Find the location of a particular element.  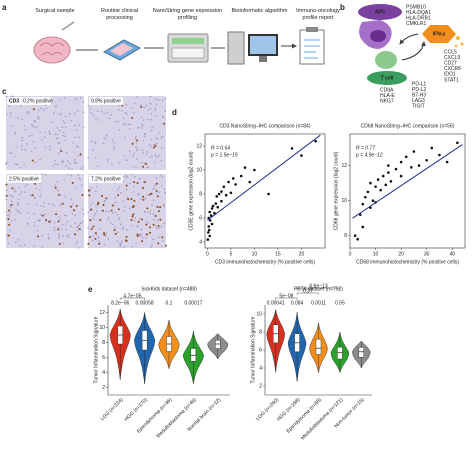

gene-label: CCL5 is located at coordinates (450, 52).